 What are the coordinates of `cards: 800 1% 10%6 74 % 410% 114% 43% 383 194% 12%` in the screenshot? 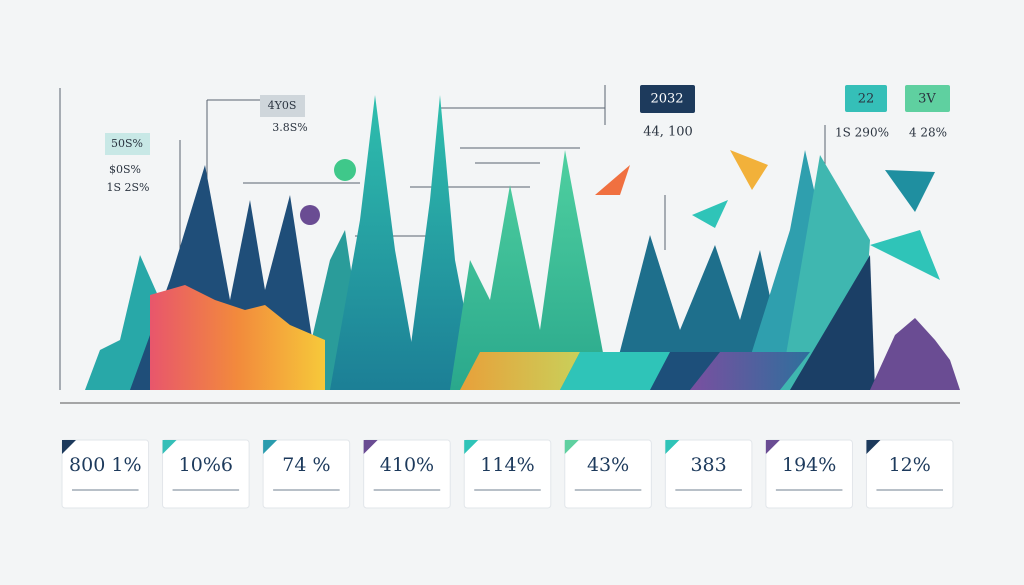 It's located at (507, 474).